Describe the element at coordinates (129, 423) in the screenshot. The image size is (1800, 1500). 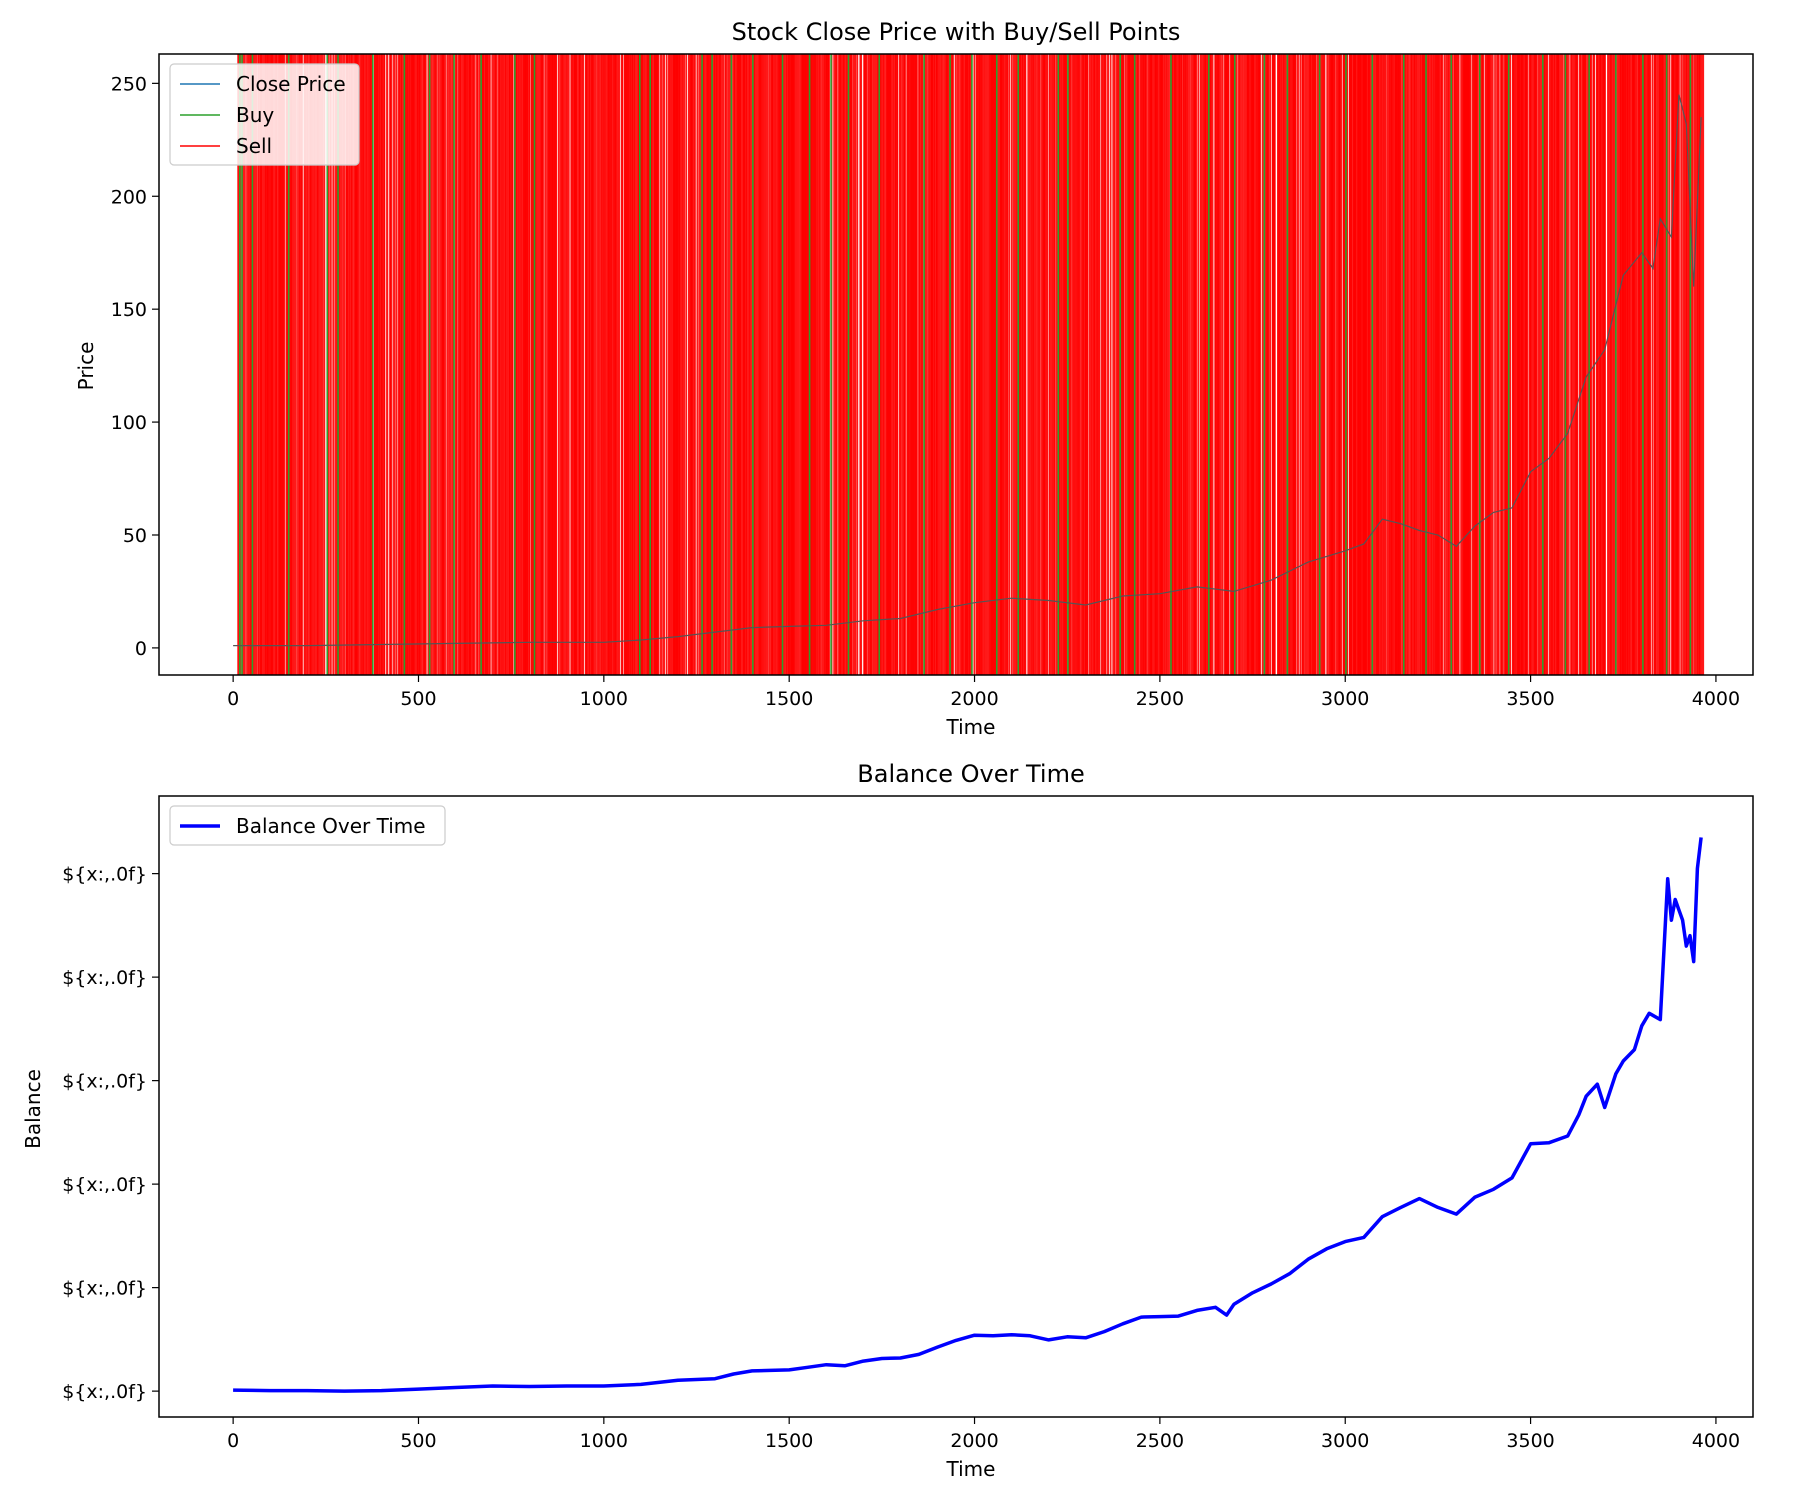
I see `y-tick-label: 100` at that location.